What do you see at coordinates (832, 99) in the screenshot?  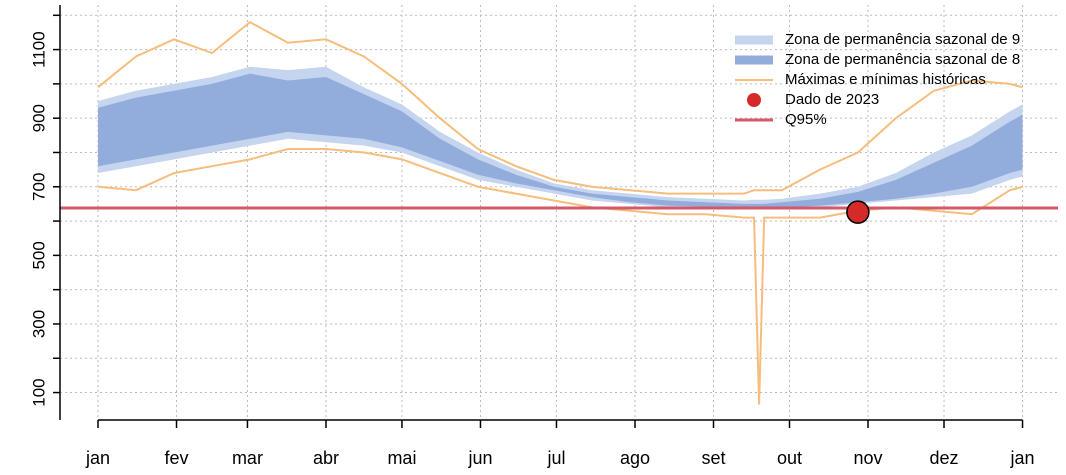 I see `legend-label: Dado de 2023` at bounding box center [832, 99].